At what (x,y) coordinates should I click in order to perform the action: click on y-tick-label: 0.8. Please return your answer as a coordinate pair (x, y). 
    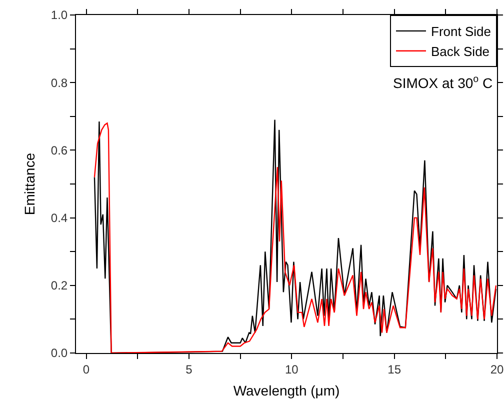
    Looking at the image, I should click on (59, 83).